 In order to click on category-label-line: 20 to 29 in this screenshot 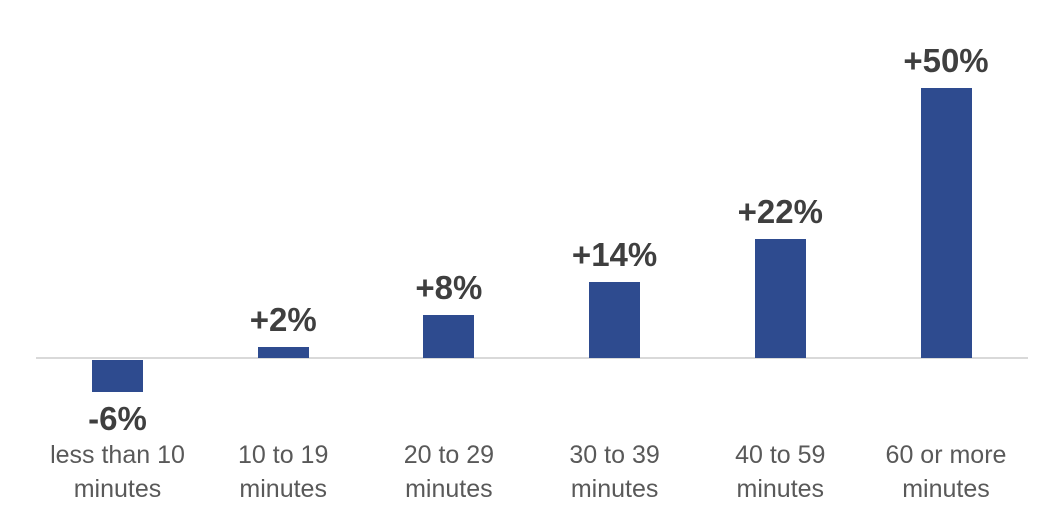, I will do `click(449, 455)`.